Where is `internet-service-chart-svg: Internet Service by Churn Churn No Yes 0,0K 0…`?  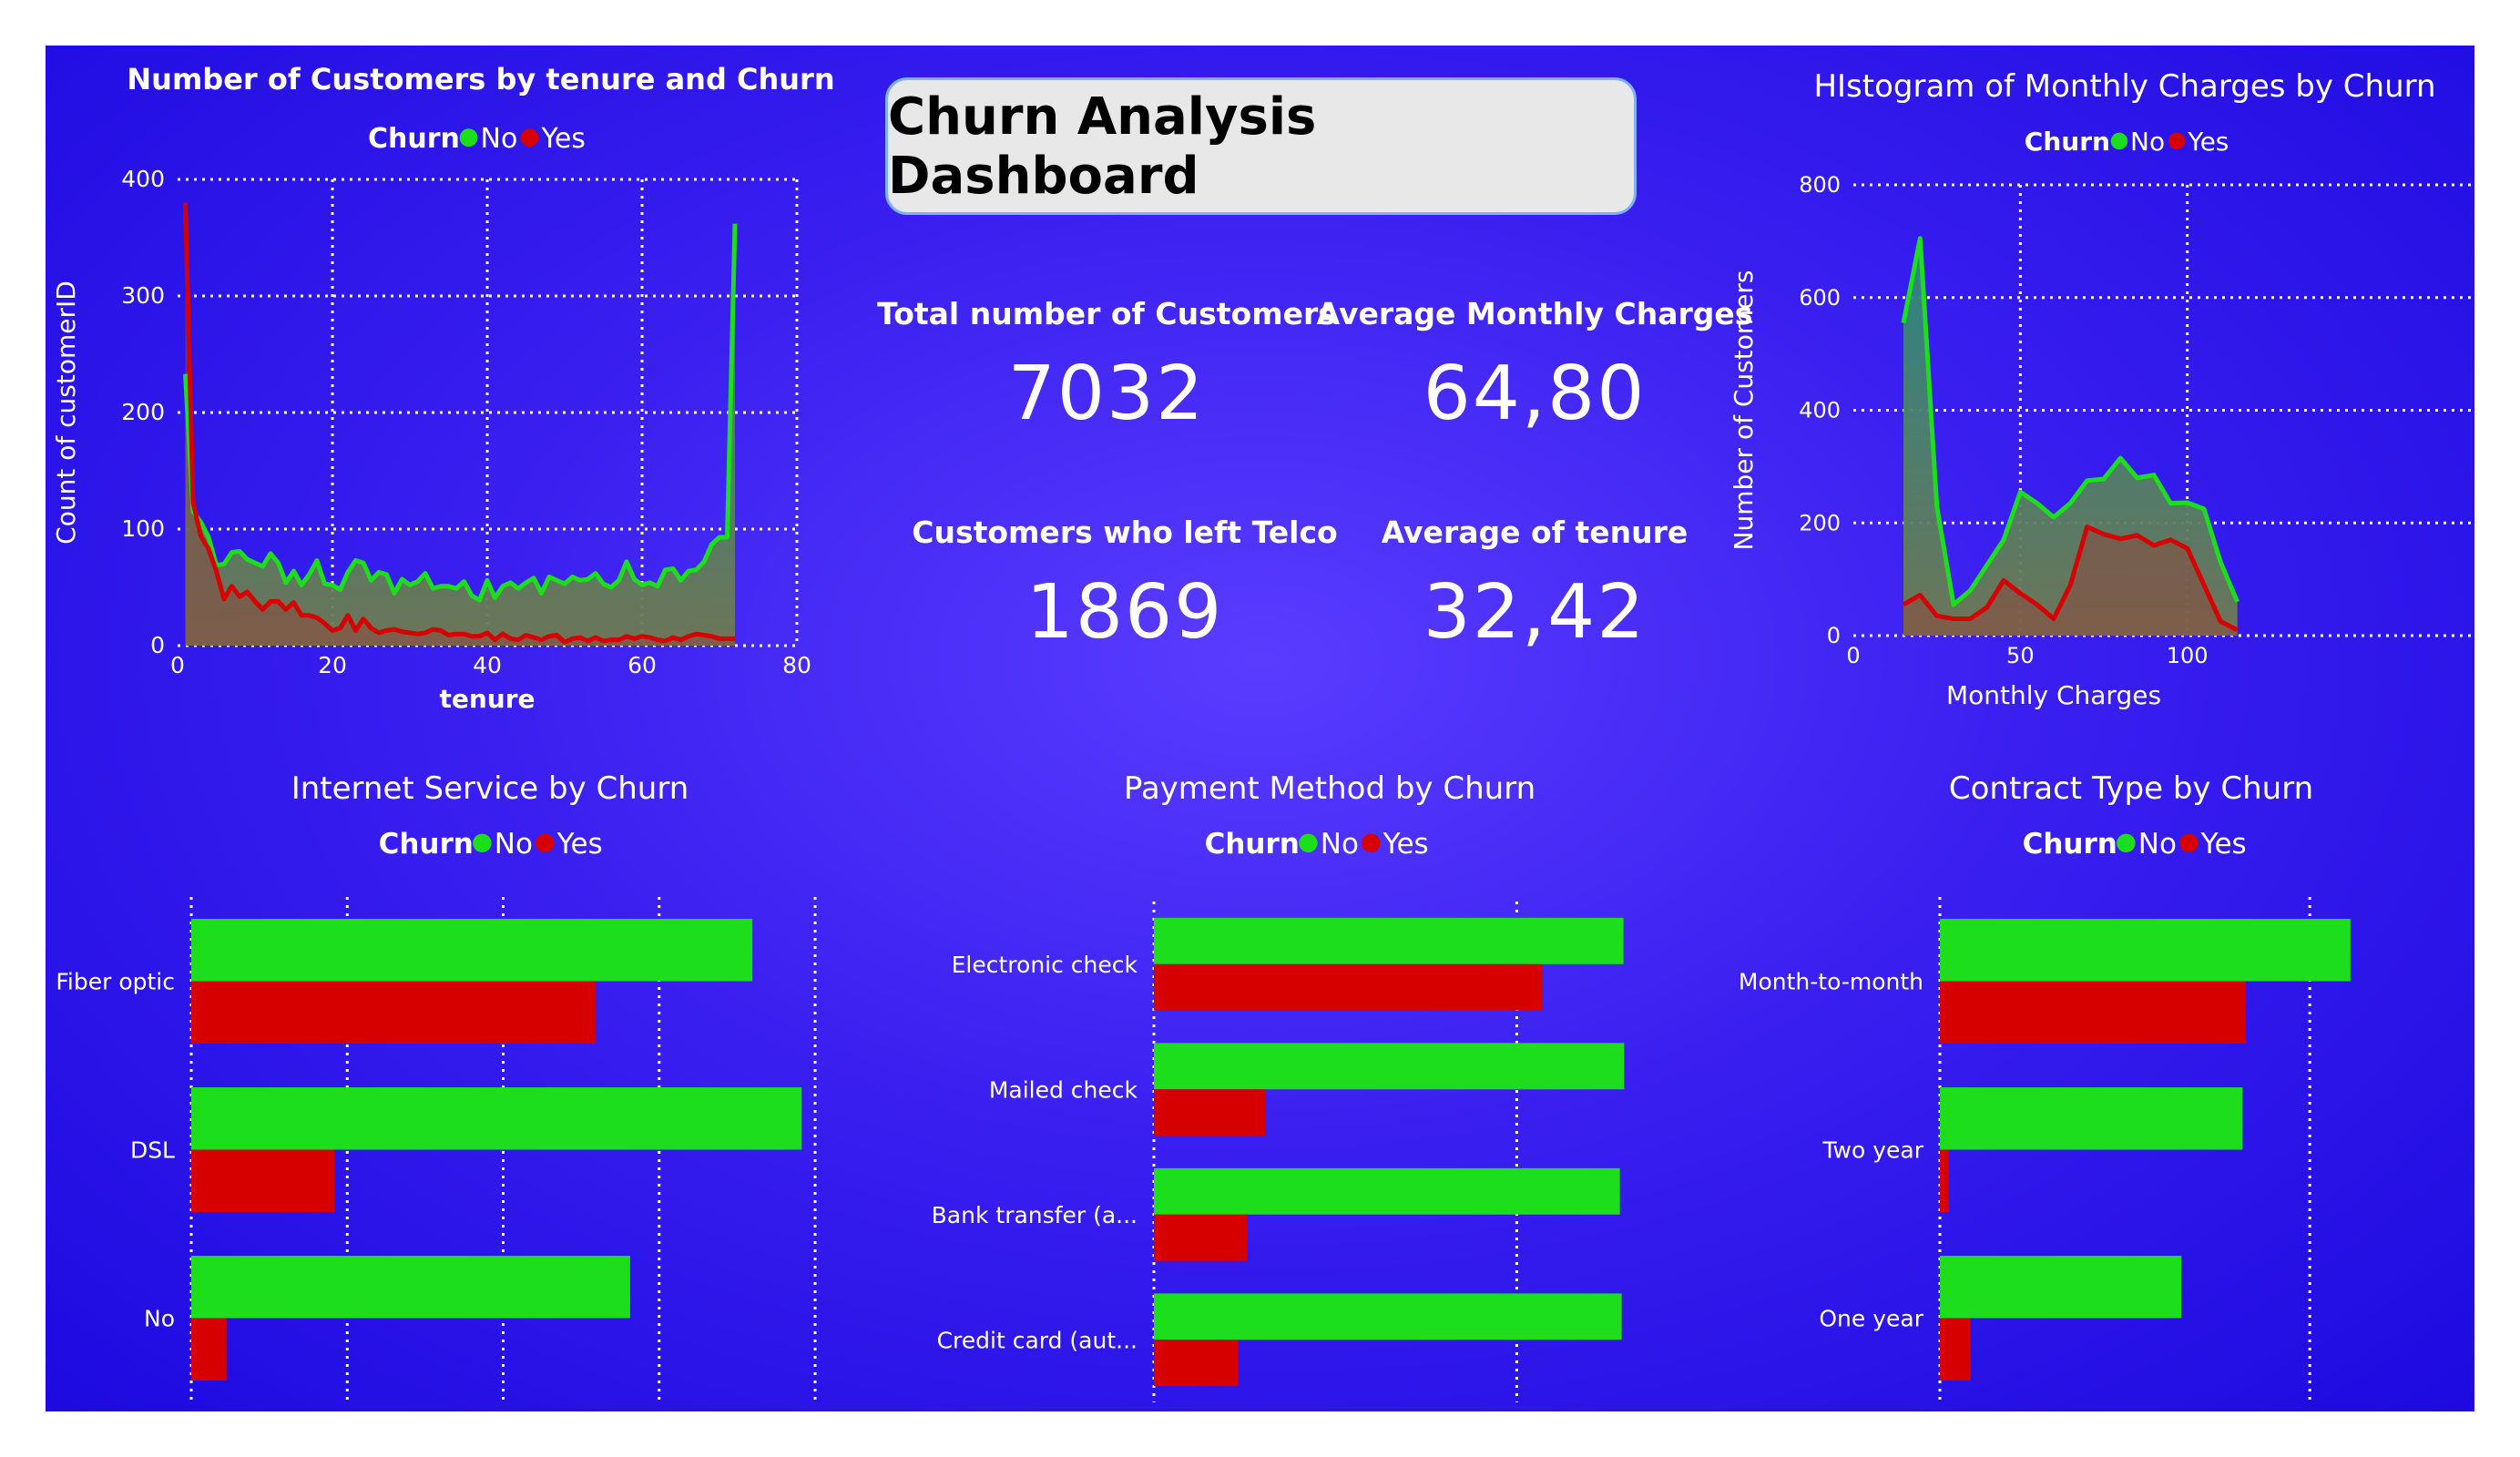 internet-service-chart-svg: Internet Service by Churn Churn No Yes 0,0K 0… is located at coordinates (449, 1107).